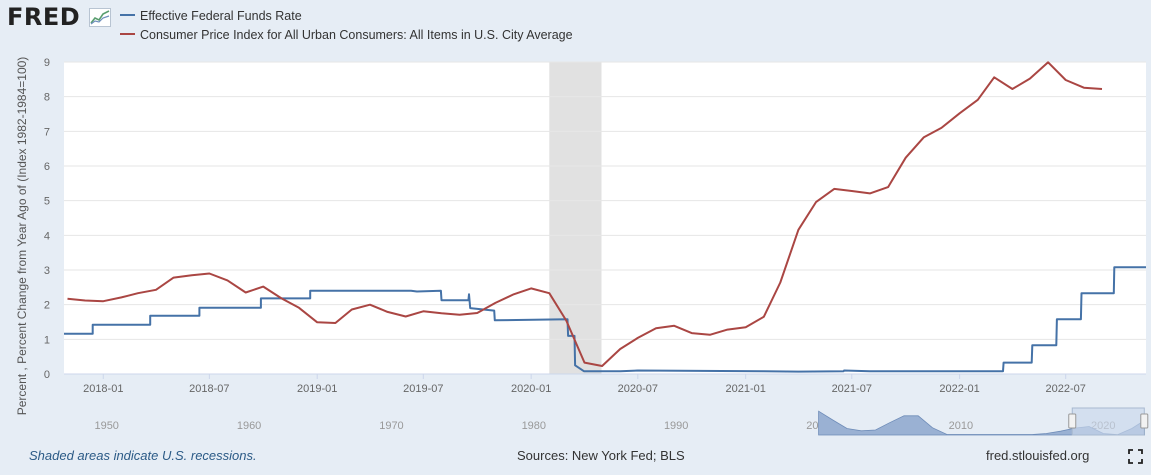  What do you see at coordinates (638, 389) in the screenshot?
I see `x-tick-label: 2020-07` at bounding box center [638, 389].